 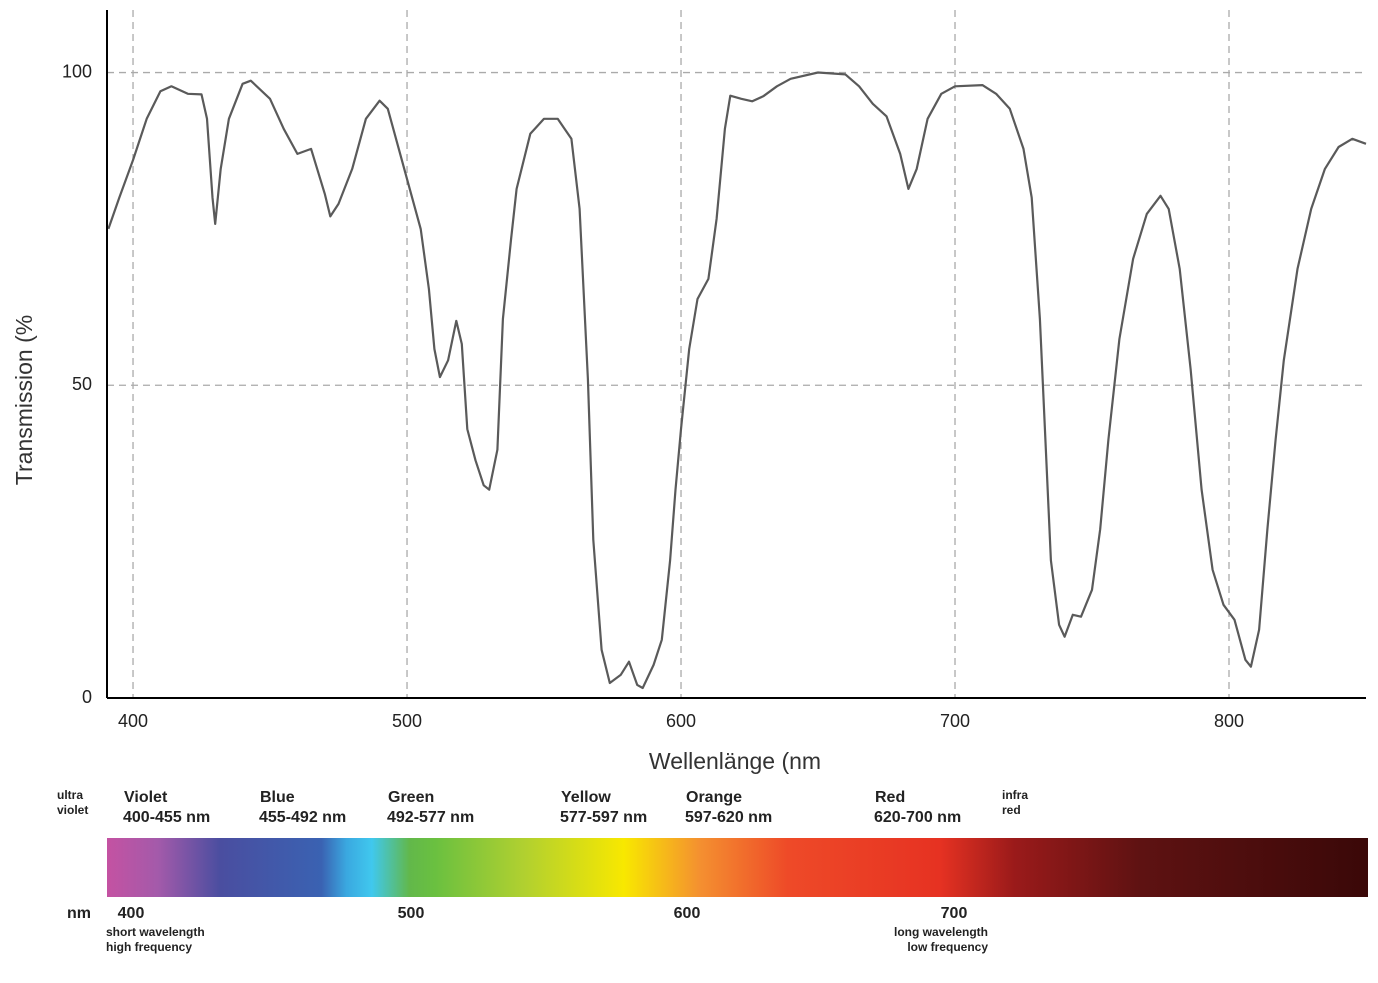 What do you see at coordinates (737, 867) in the screenshot?
I see `spectrum-bar` at bounding box center [737, 867].